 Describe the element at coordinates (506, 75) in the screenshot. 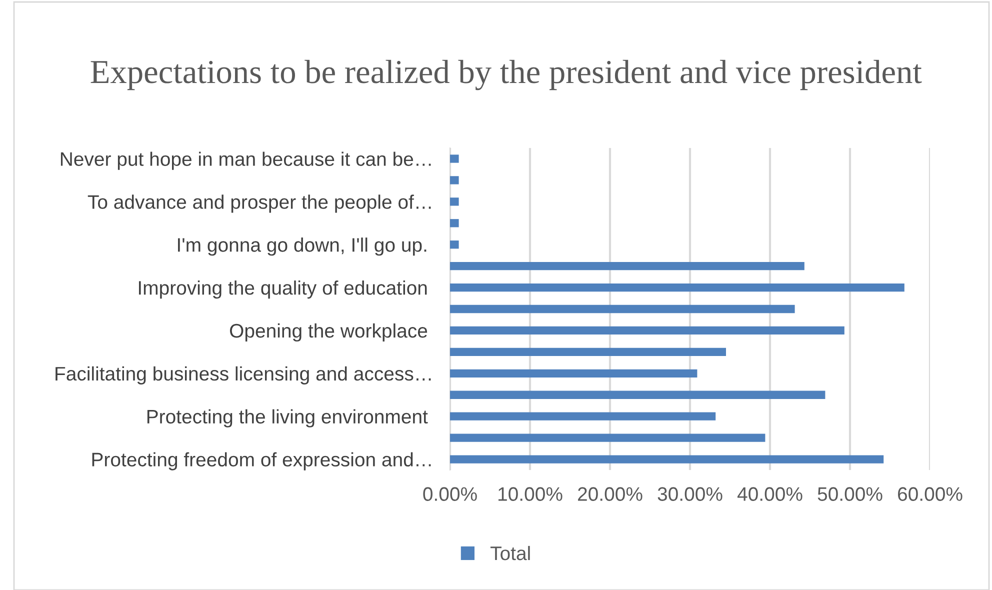

I see `chart-title: Expectations to be realized by the president and vice president` at that location.